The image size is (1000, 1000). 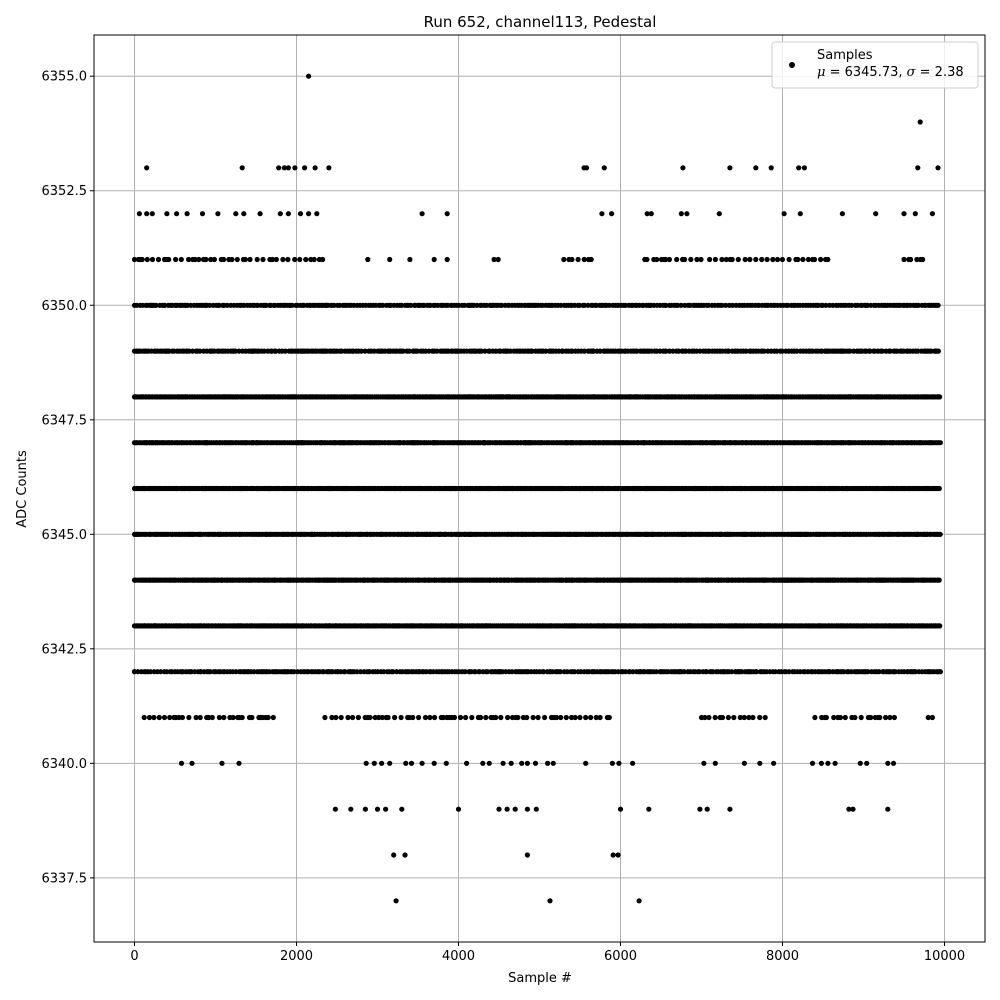 I want to click on x-tick-label: 0, so click(x=134, y=956).